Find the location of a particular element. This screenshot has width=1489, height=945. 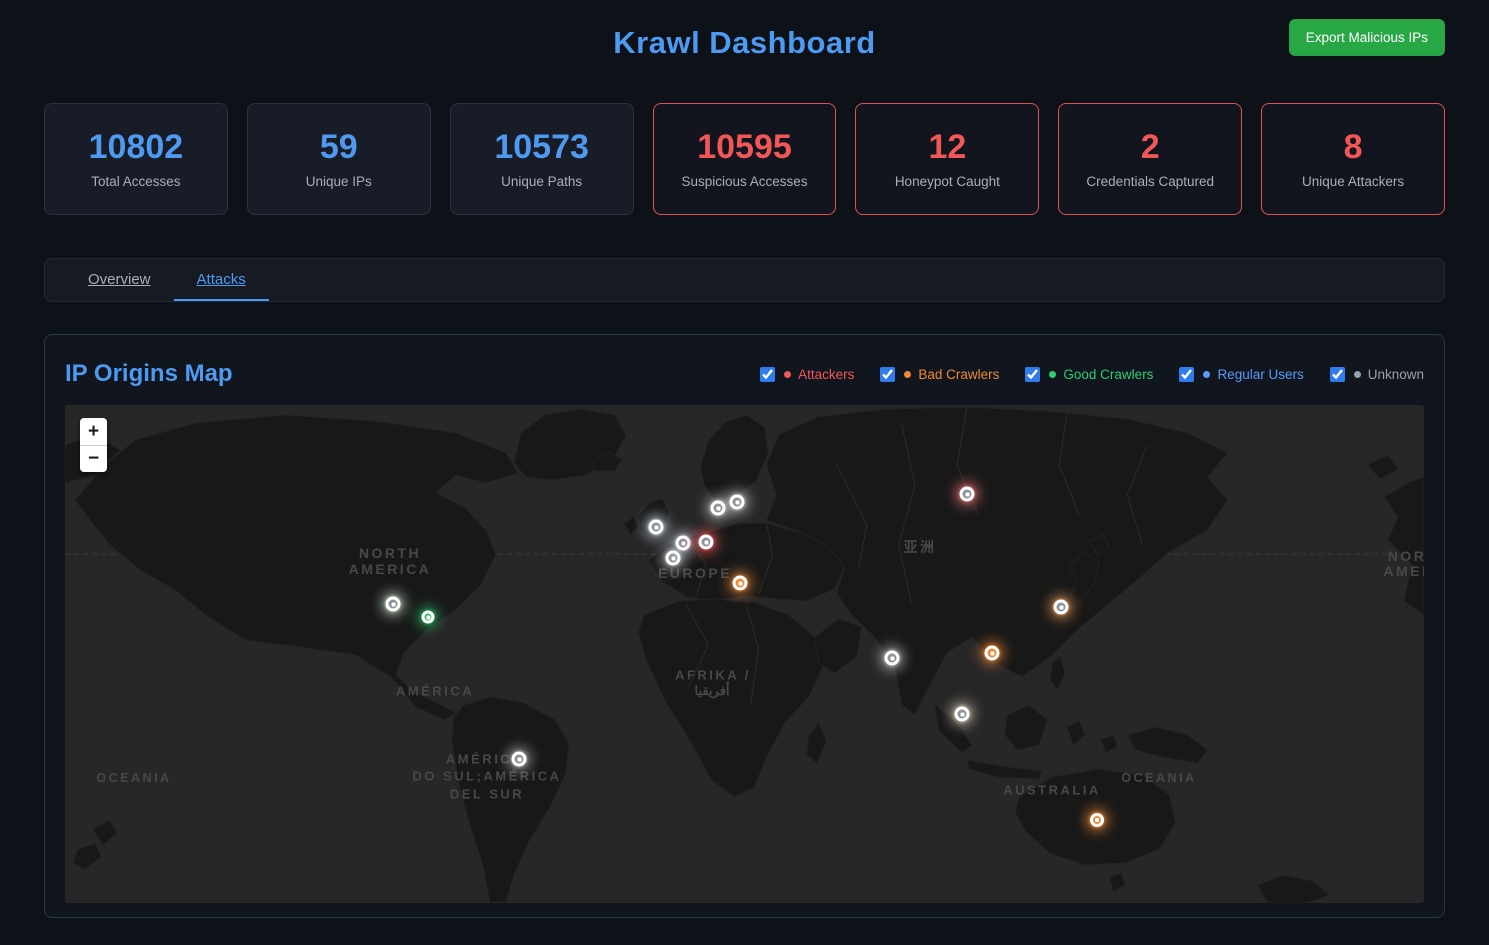

stat-label: Unique Attackers is located at coordinates (1353, 181).